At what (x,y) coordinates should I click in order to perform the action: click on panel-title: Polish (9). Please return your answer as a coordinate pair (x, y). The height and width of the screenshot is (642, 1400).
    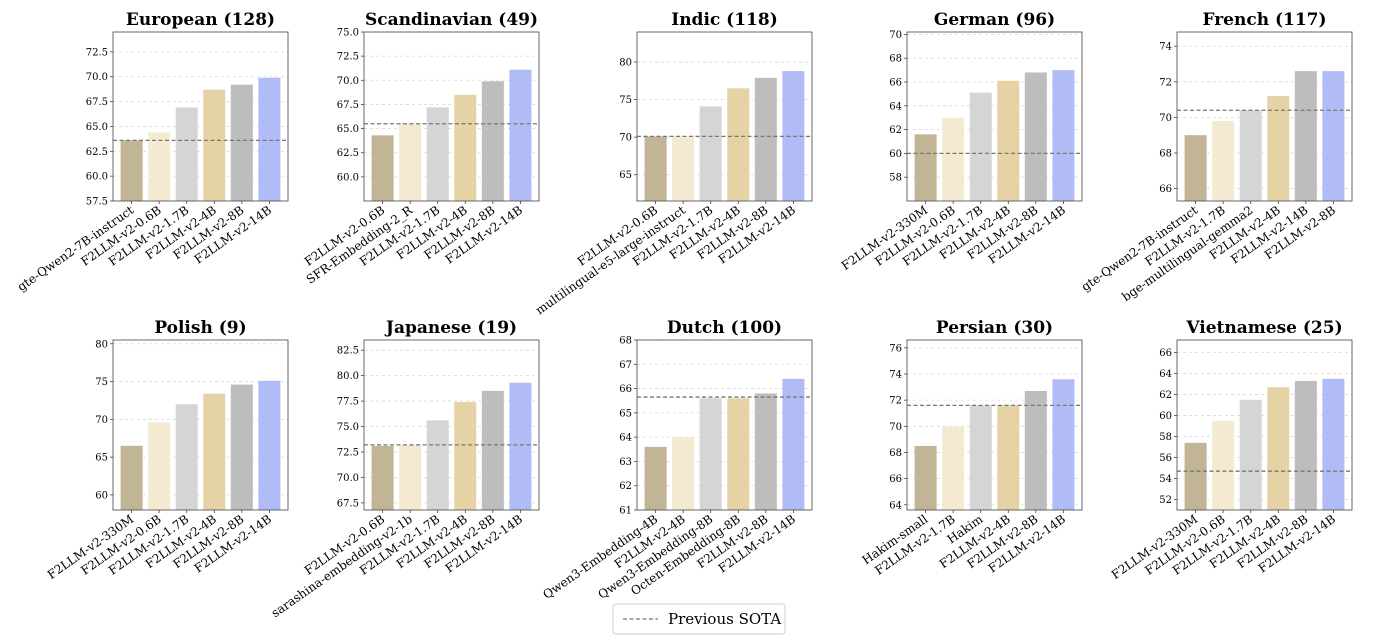
    Looking at the image, I should click on (200, 328).